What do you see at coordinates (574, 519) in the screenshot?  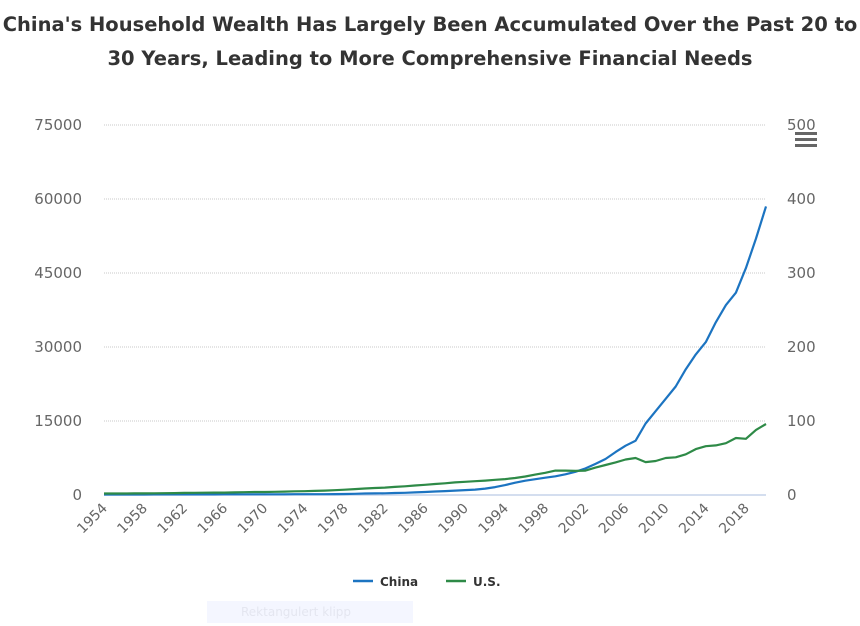 I see `x-tick-label: 2002` at bounding box center [574, 519].